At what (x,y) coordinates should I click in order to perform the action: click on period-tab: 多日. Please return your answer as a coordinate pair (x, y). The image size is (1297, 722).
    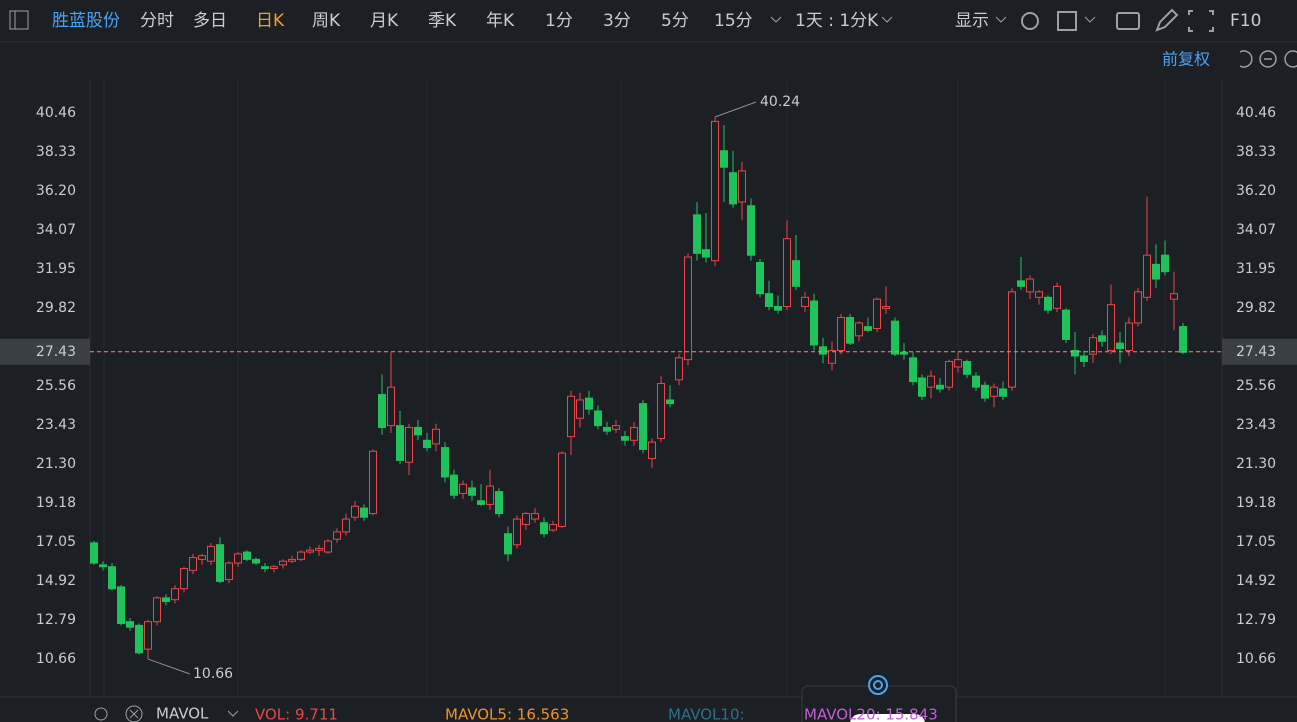
    Looking at the image, I should click on (210, 21).